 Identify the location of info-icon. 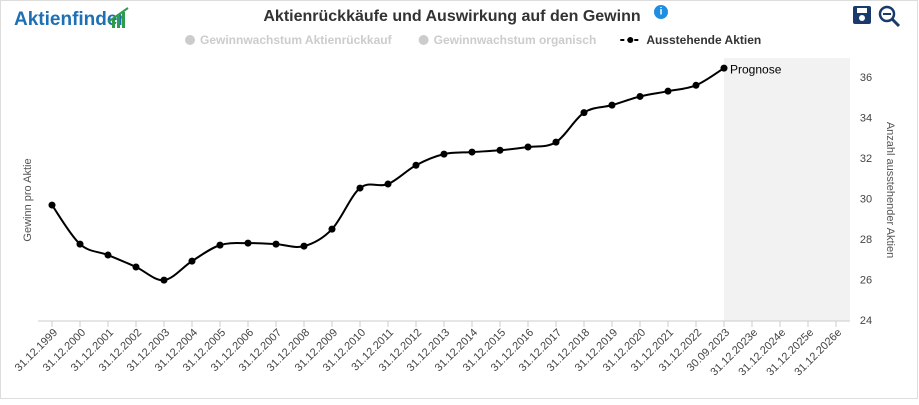
(661, 12).